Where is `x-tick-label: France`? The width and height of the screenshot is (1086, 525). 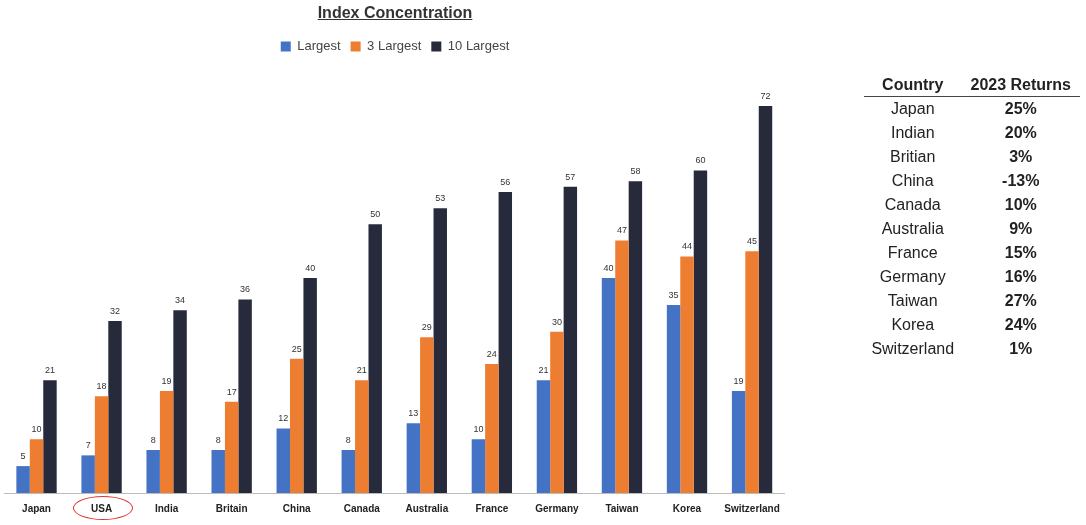
x-tick-label: France is located at coordinates (492, 508).